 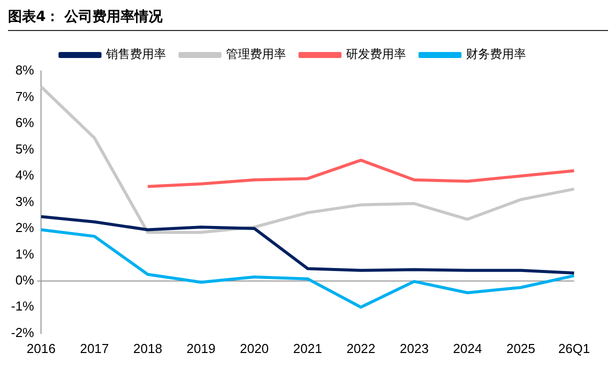 I want to click on legend-label: 研发费用率, so click(x=376, y=54).